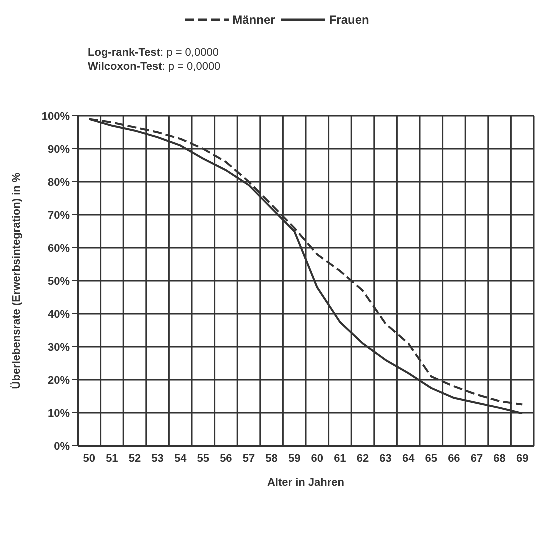  I want to click on x-tick-label: 53, so click(158, 458).